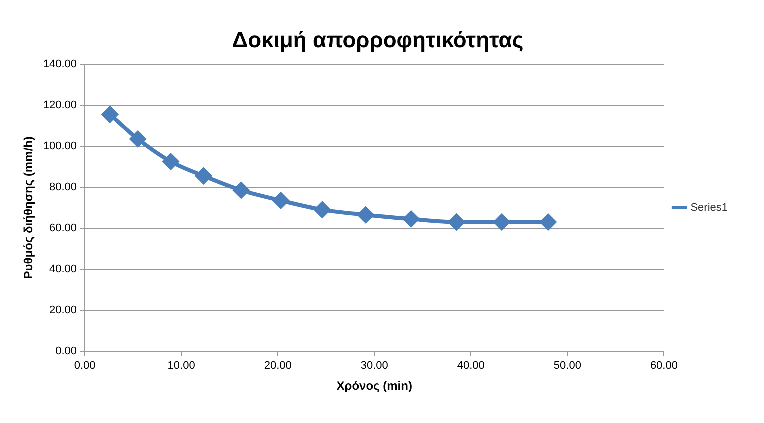 The width and height of the screenshot is (764, 423). I want to click on x-tick-label: 60.00, so click(664, 366).